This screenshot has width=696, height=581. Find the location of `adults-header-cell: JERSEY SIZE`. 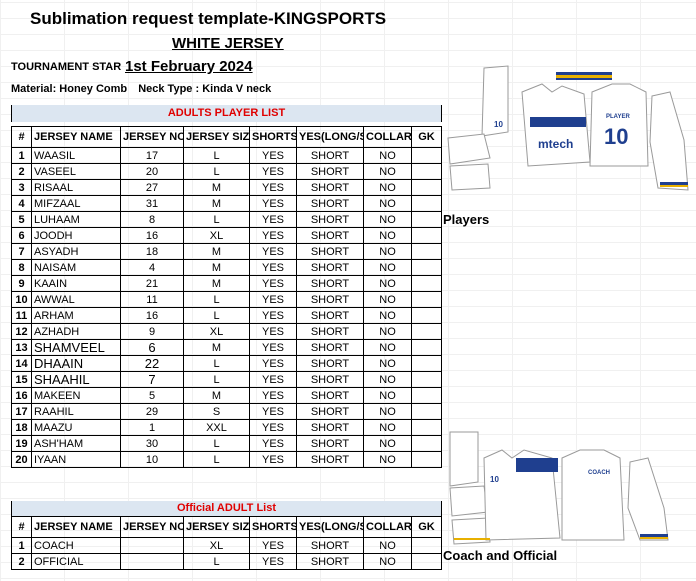

adults-header-cell: JERSEY SIZE is located at coordinates (216, 137).